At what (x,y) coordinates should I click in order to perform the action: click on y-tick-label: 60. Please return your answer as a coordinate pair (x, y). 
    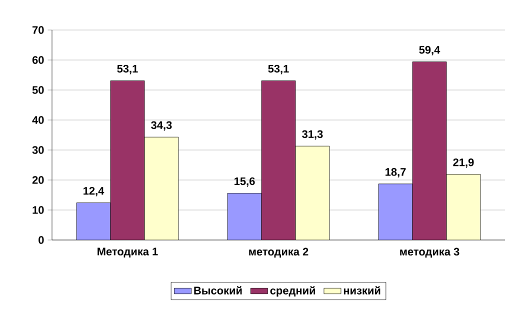
    Looking at the image, I should click on (38, 60).